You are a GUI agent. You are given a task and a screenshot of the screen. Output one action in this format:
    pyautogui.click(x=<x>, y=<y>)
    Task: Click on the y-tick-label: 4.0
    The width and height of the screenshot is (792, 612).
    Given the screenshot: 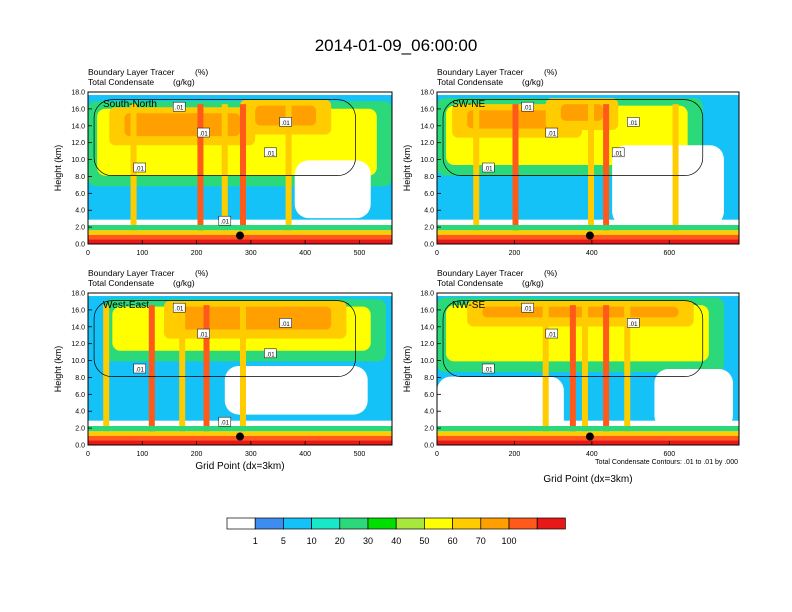 What is the action you would take?
    pyautogui.click(x=80, y=412)
    